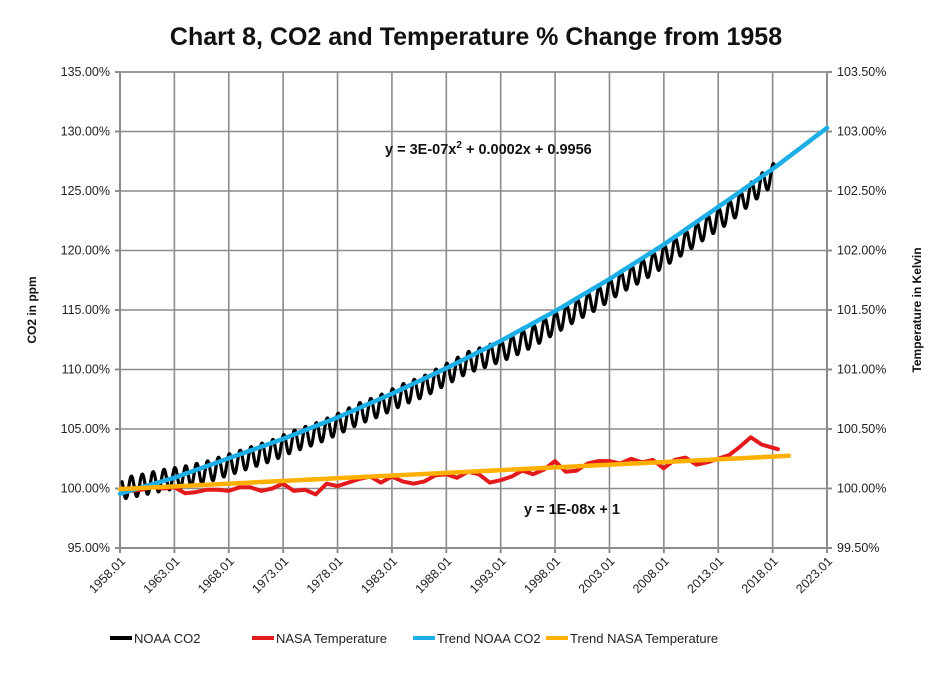  I want to click on co2-trend-equation-rest: + 0.0002x + 0.9956, so click(527, 150).